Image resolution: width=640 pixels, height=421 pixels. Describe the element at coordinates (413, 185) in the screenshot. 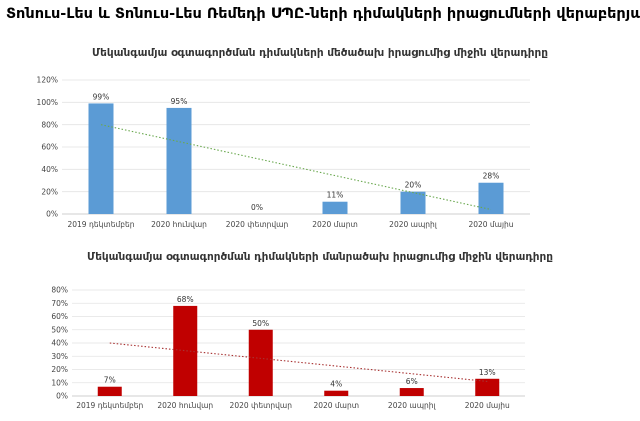

I see `wholesale-data-label: 20%` at that location.